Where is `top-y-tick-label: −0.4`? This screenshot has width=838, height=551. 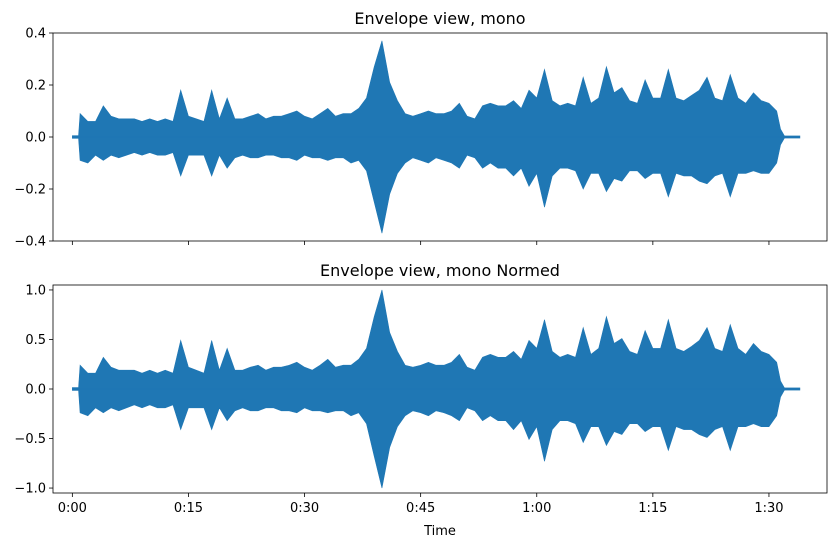 top-y-tick-label: −0.4 is located at coordinates (30, 242).